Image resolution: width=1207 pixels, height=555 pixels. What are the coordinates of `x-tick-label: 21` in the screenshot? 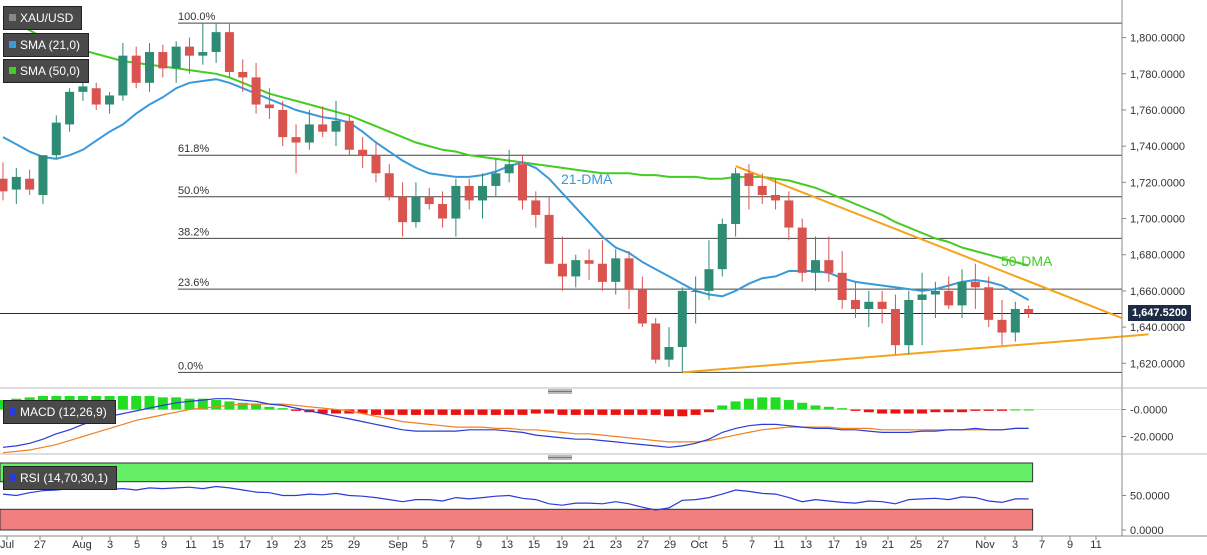 It's located at (589, 545).